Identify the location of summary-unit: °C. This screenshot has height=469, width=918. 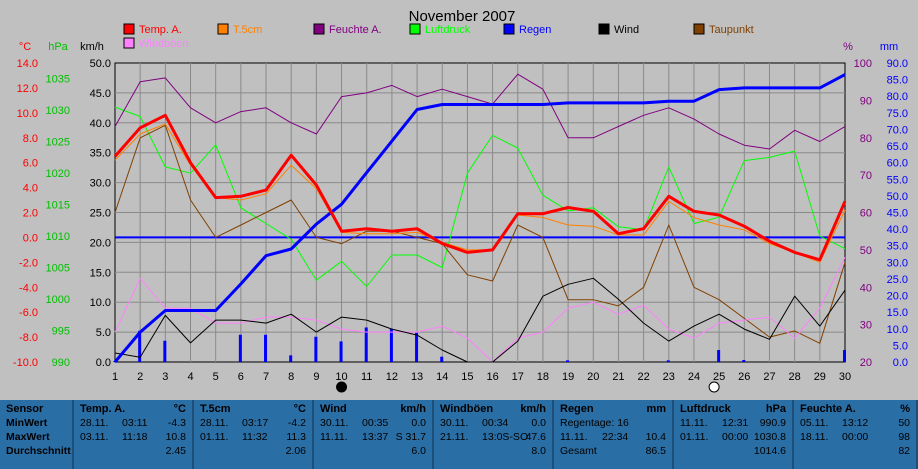
(179, 409).